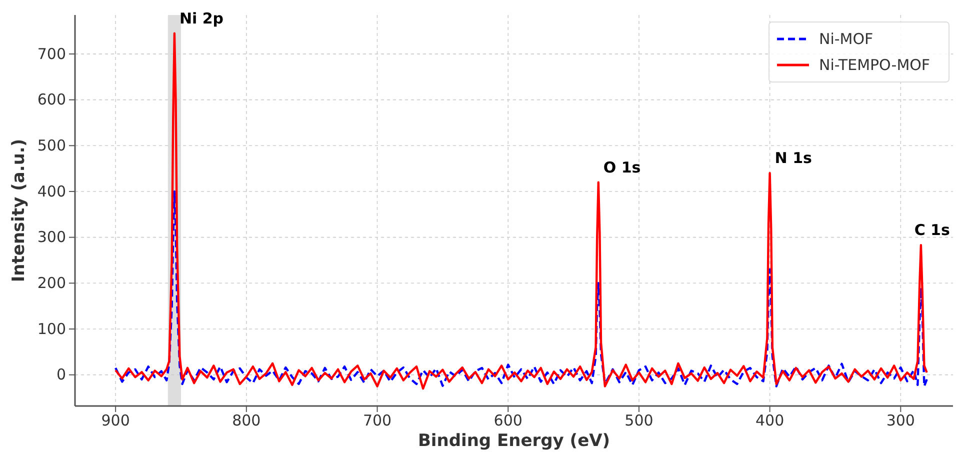 The image size is (961, 454). I want to click on x-tick-label: 300, so click(900, 421).